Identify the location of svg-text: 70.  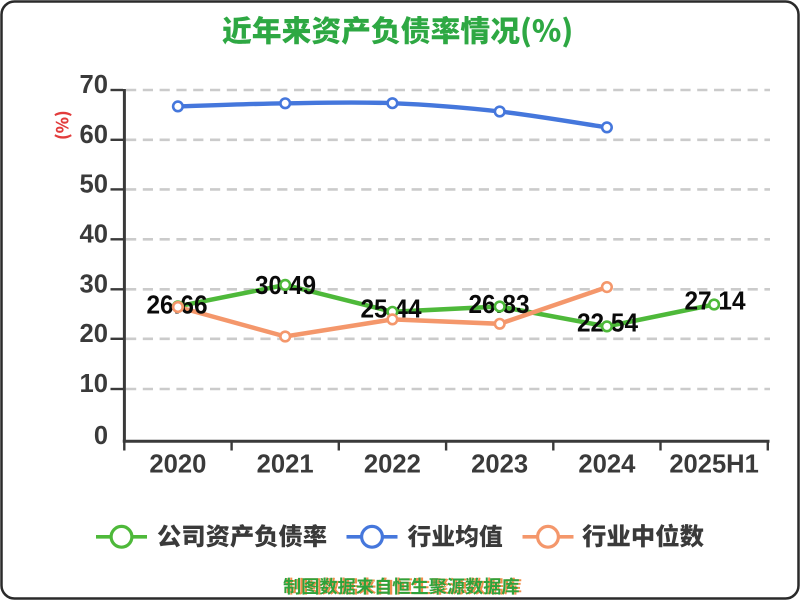
(94, 85).